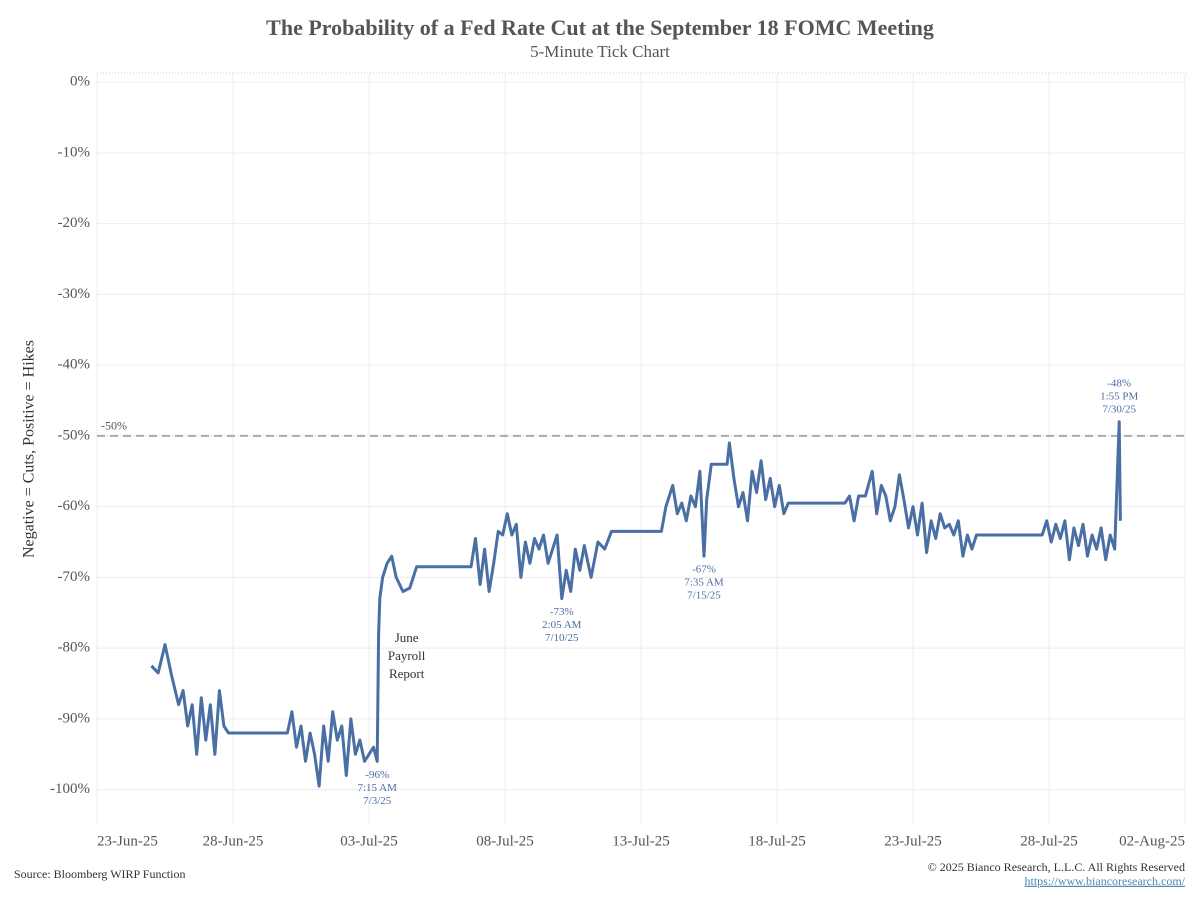 This screenshot has width=1200, height=900. Describe the element at coordinates (1119, 409) in the screenshot. I see `annotation: 7/30/25` at that location.